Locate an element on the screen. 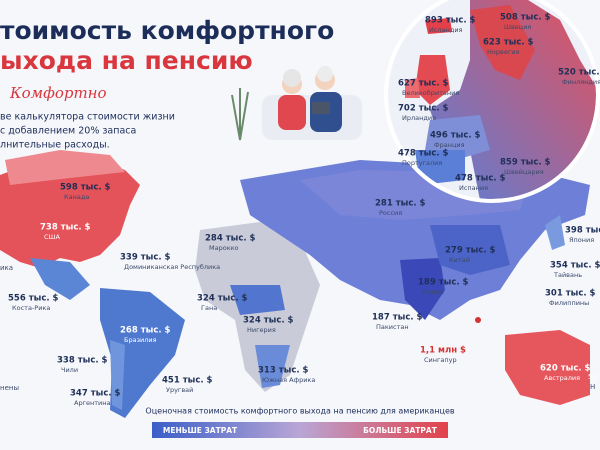 This screenshot has height=450, width=600. cost-value: 859 тыс. $ is located at coordinates (525, 163).